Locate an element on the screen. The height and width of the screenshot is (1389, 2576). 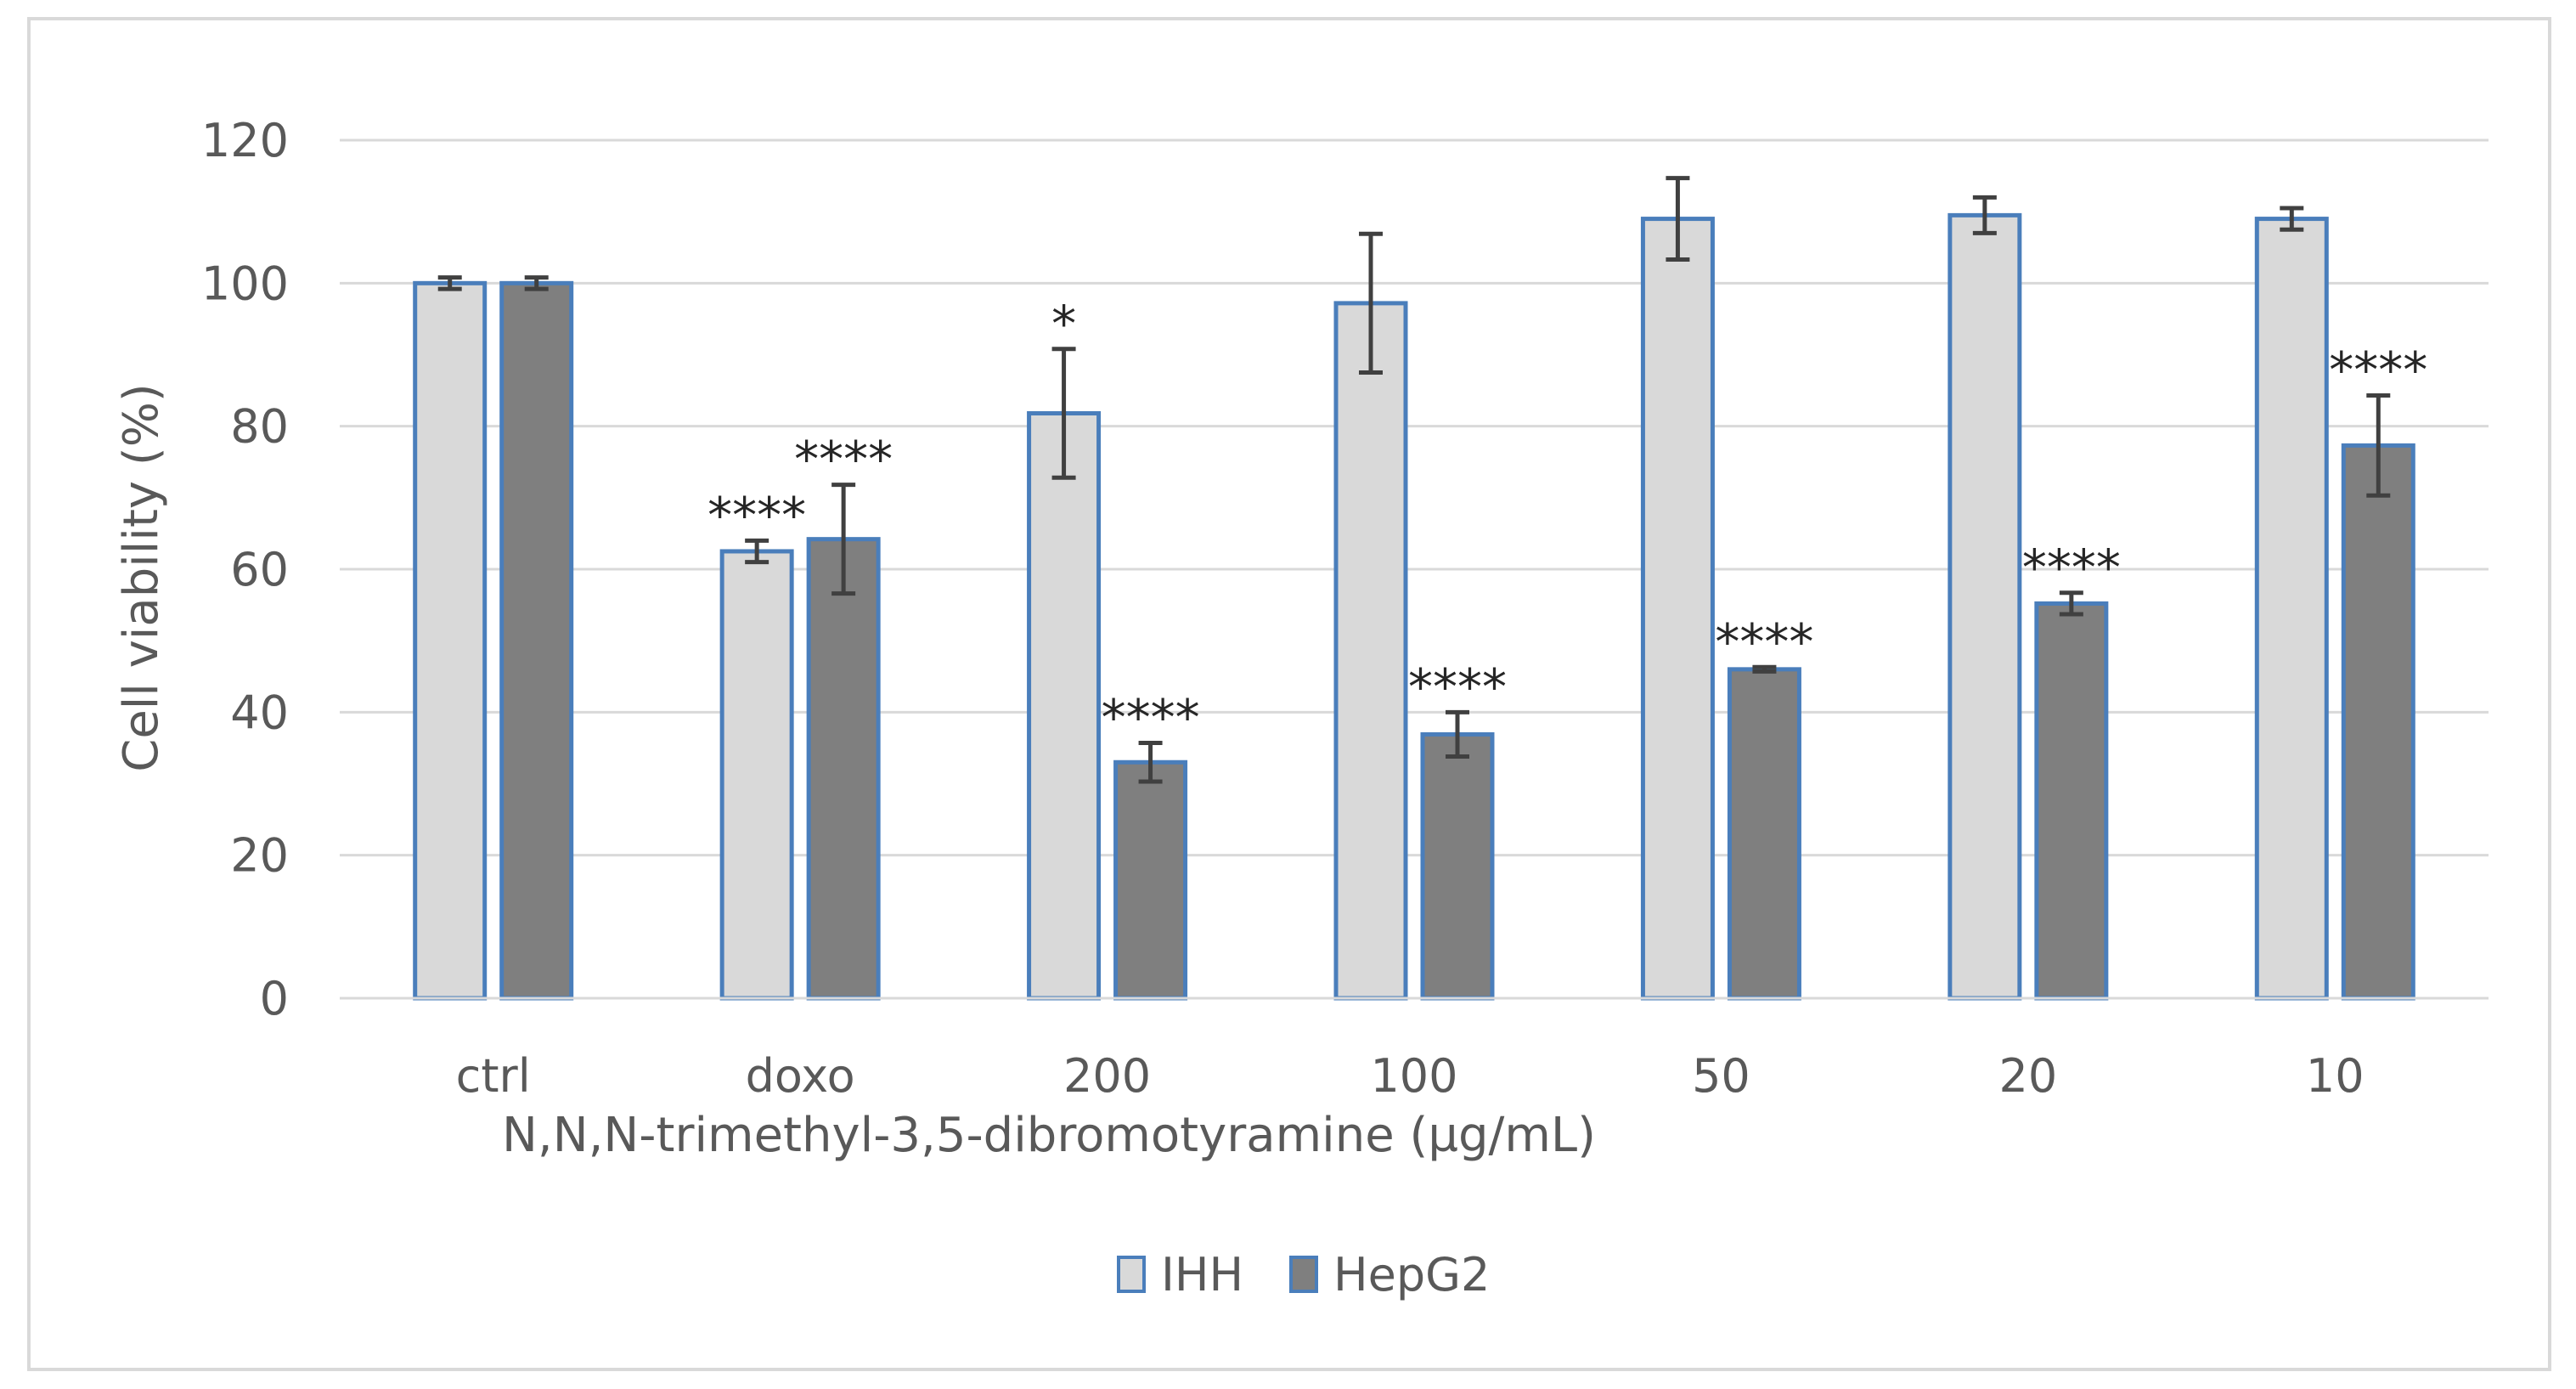
bar-hepg2-doxo is located at coordinates (843, 769).